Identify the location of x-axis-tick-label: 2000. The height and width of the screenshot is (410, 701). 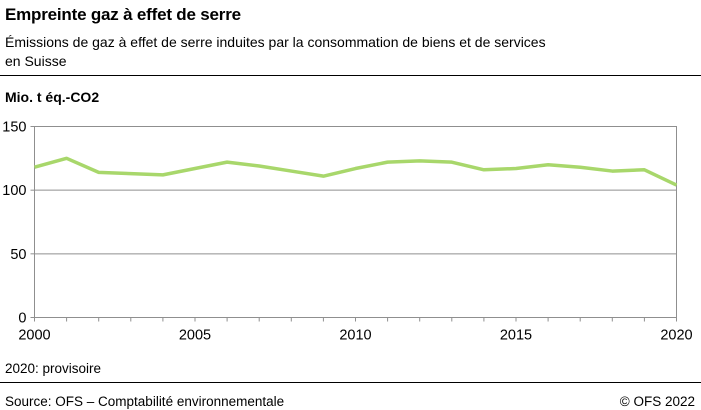
(34, 336).